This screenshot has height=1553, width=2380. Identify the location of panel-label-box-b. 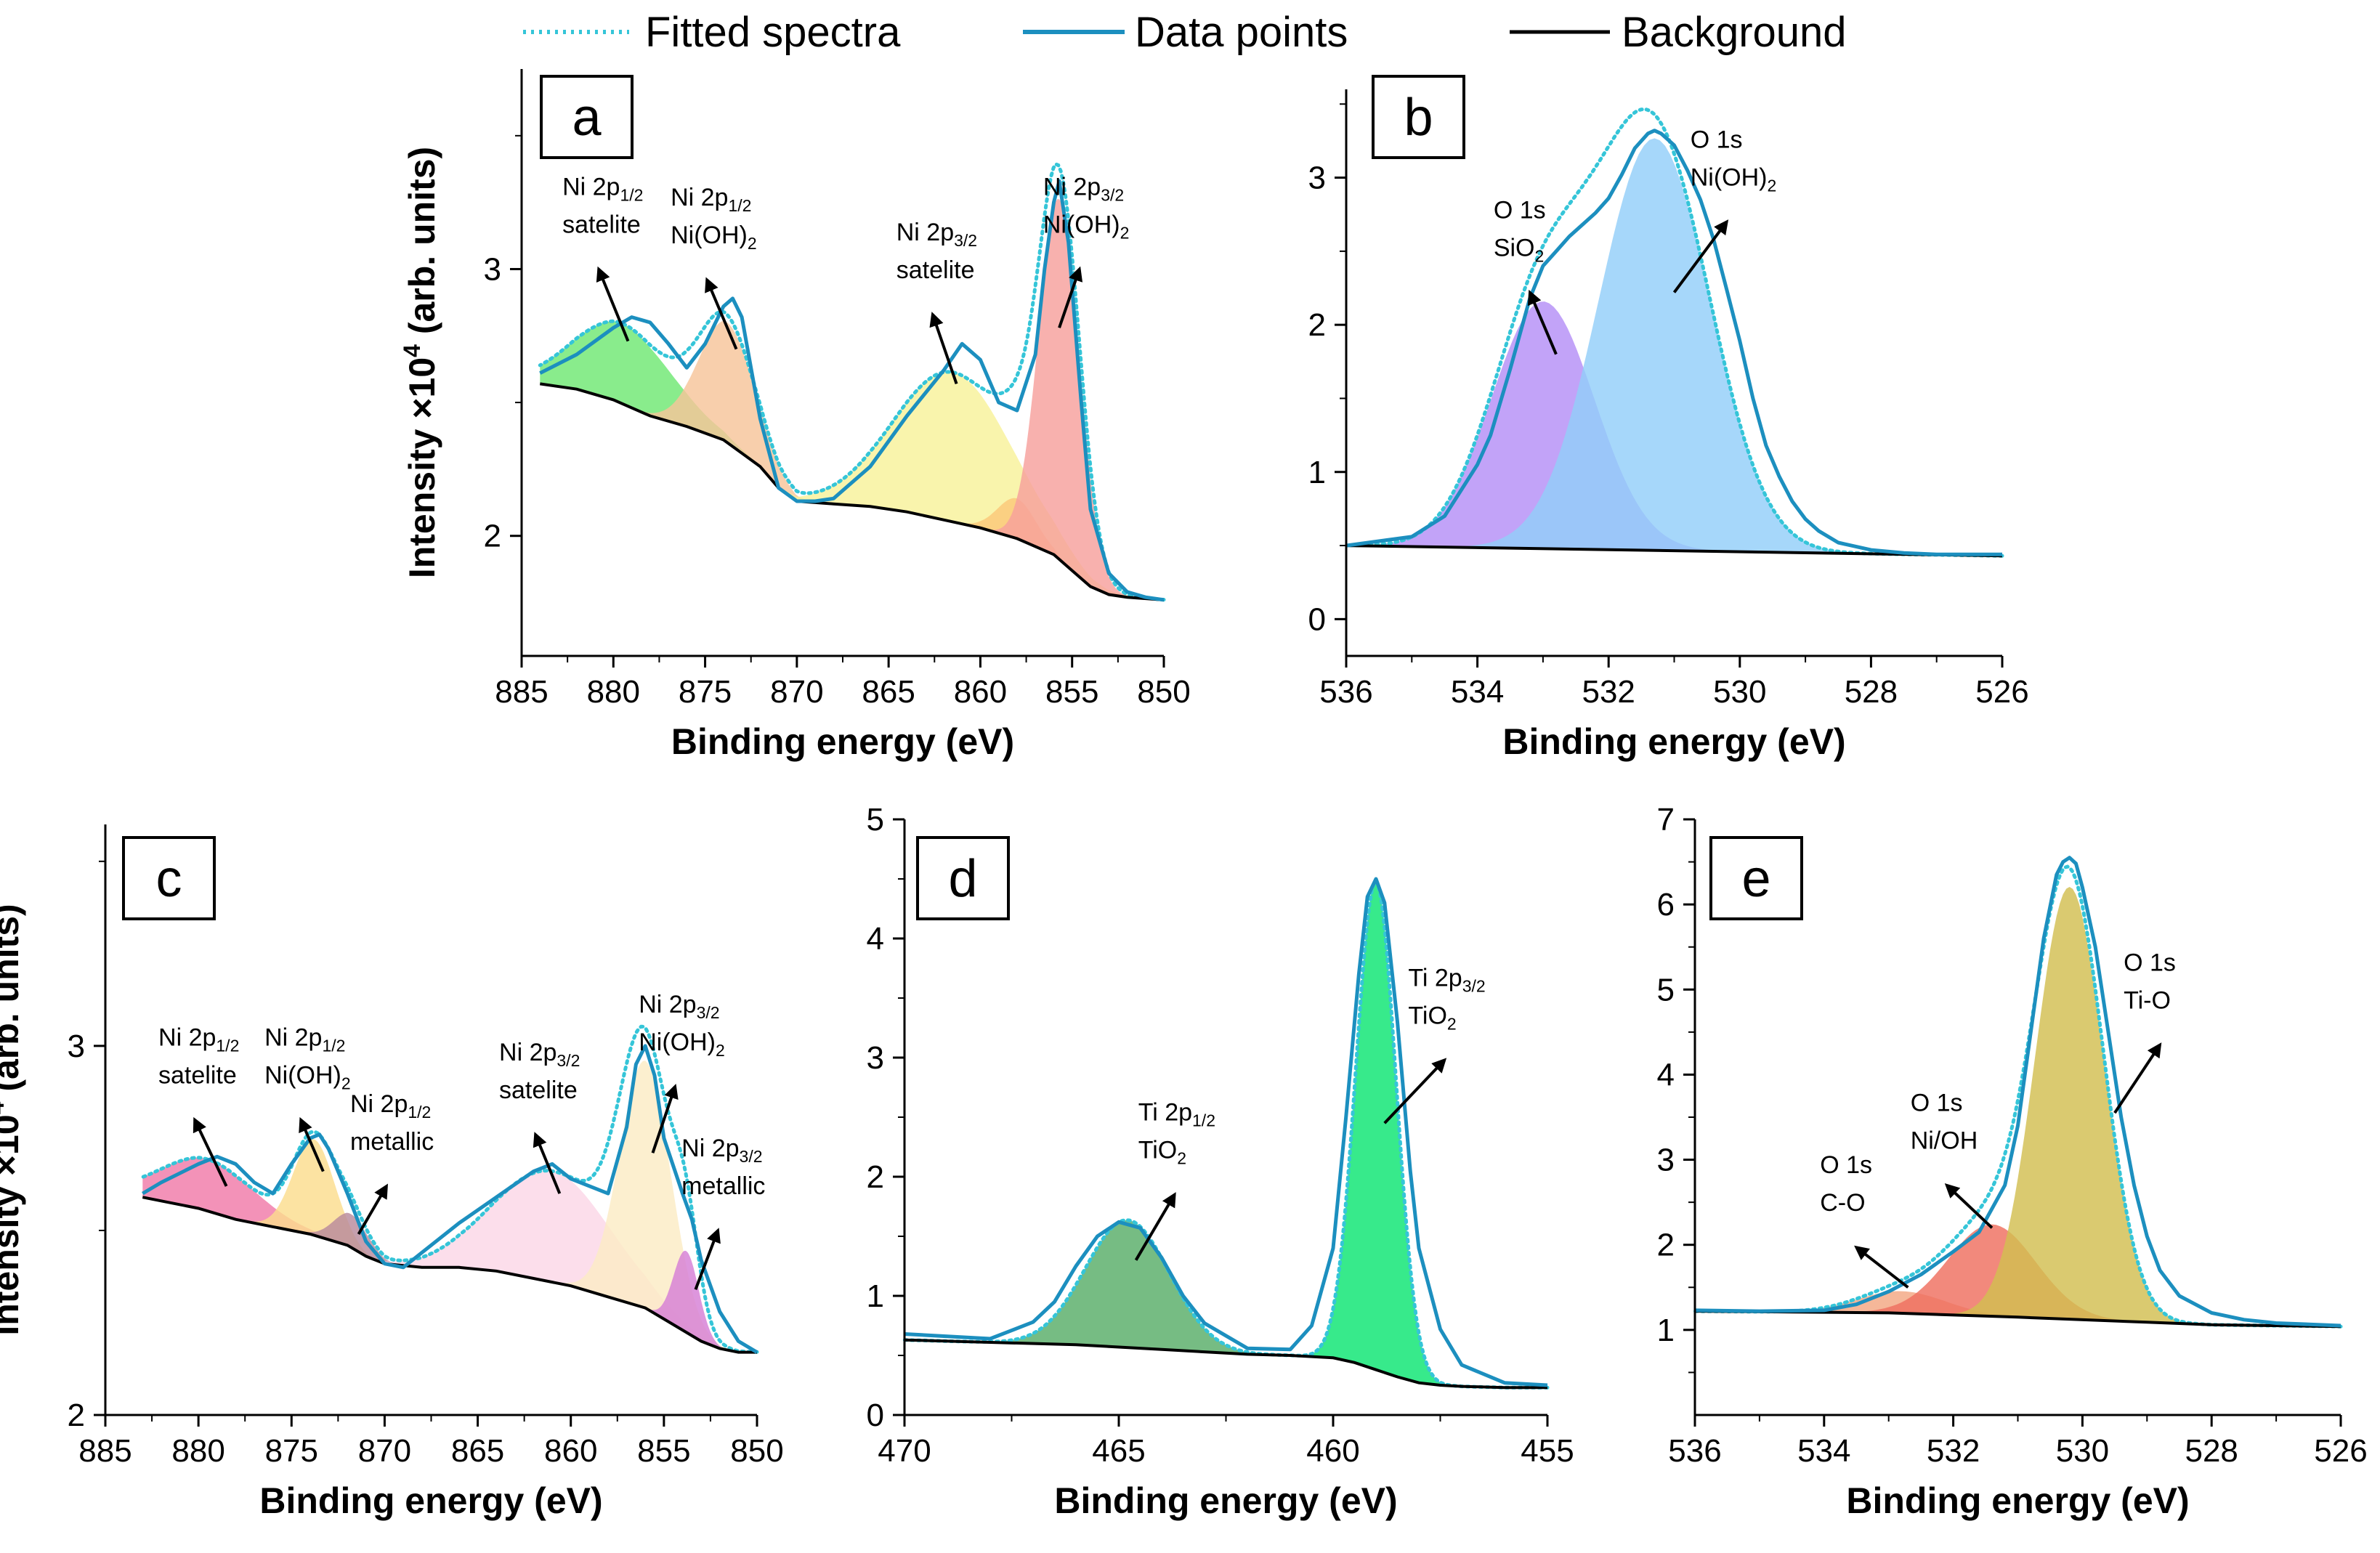
(1418, 117).